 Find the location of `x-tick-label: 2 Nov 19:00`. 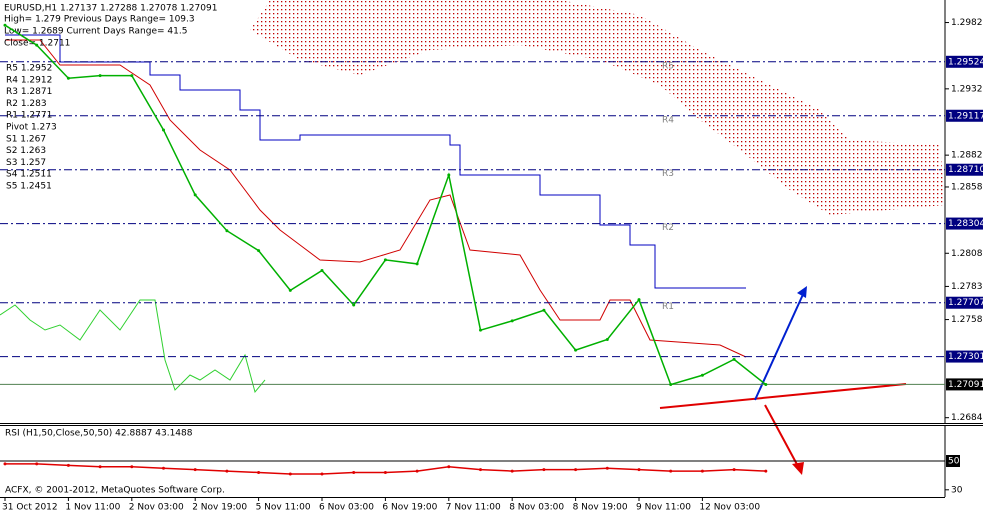

x-tick-label: 2 Nov 19:00 is located at coordinates (219, 508).